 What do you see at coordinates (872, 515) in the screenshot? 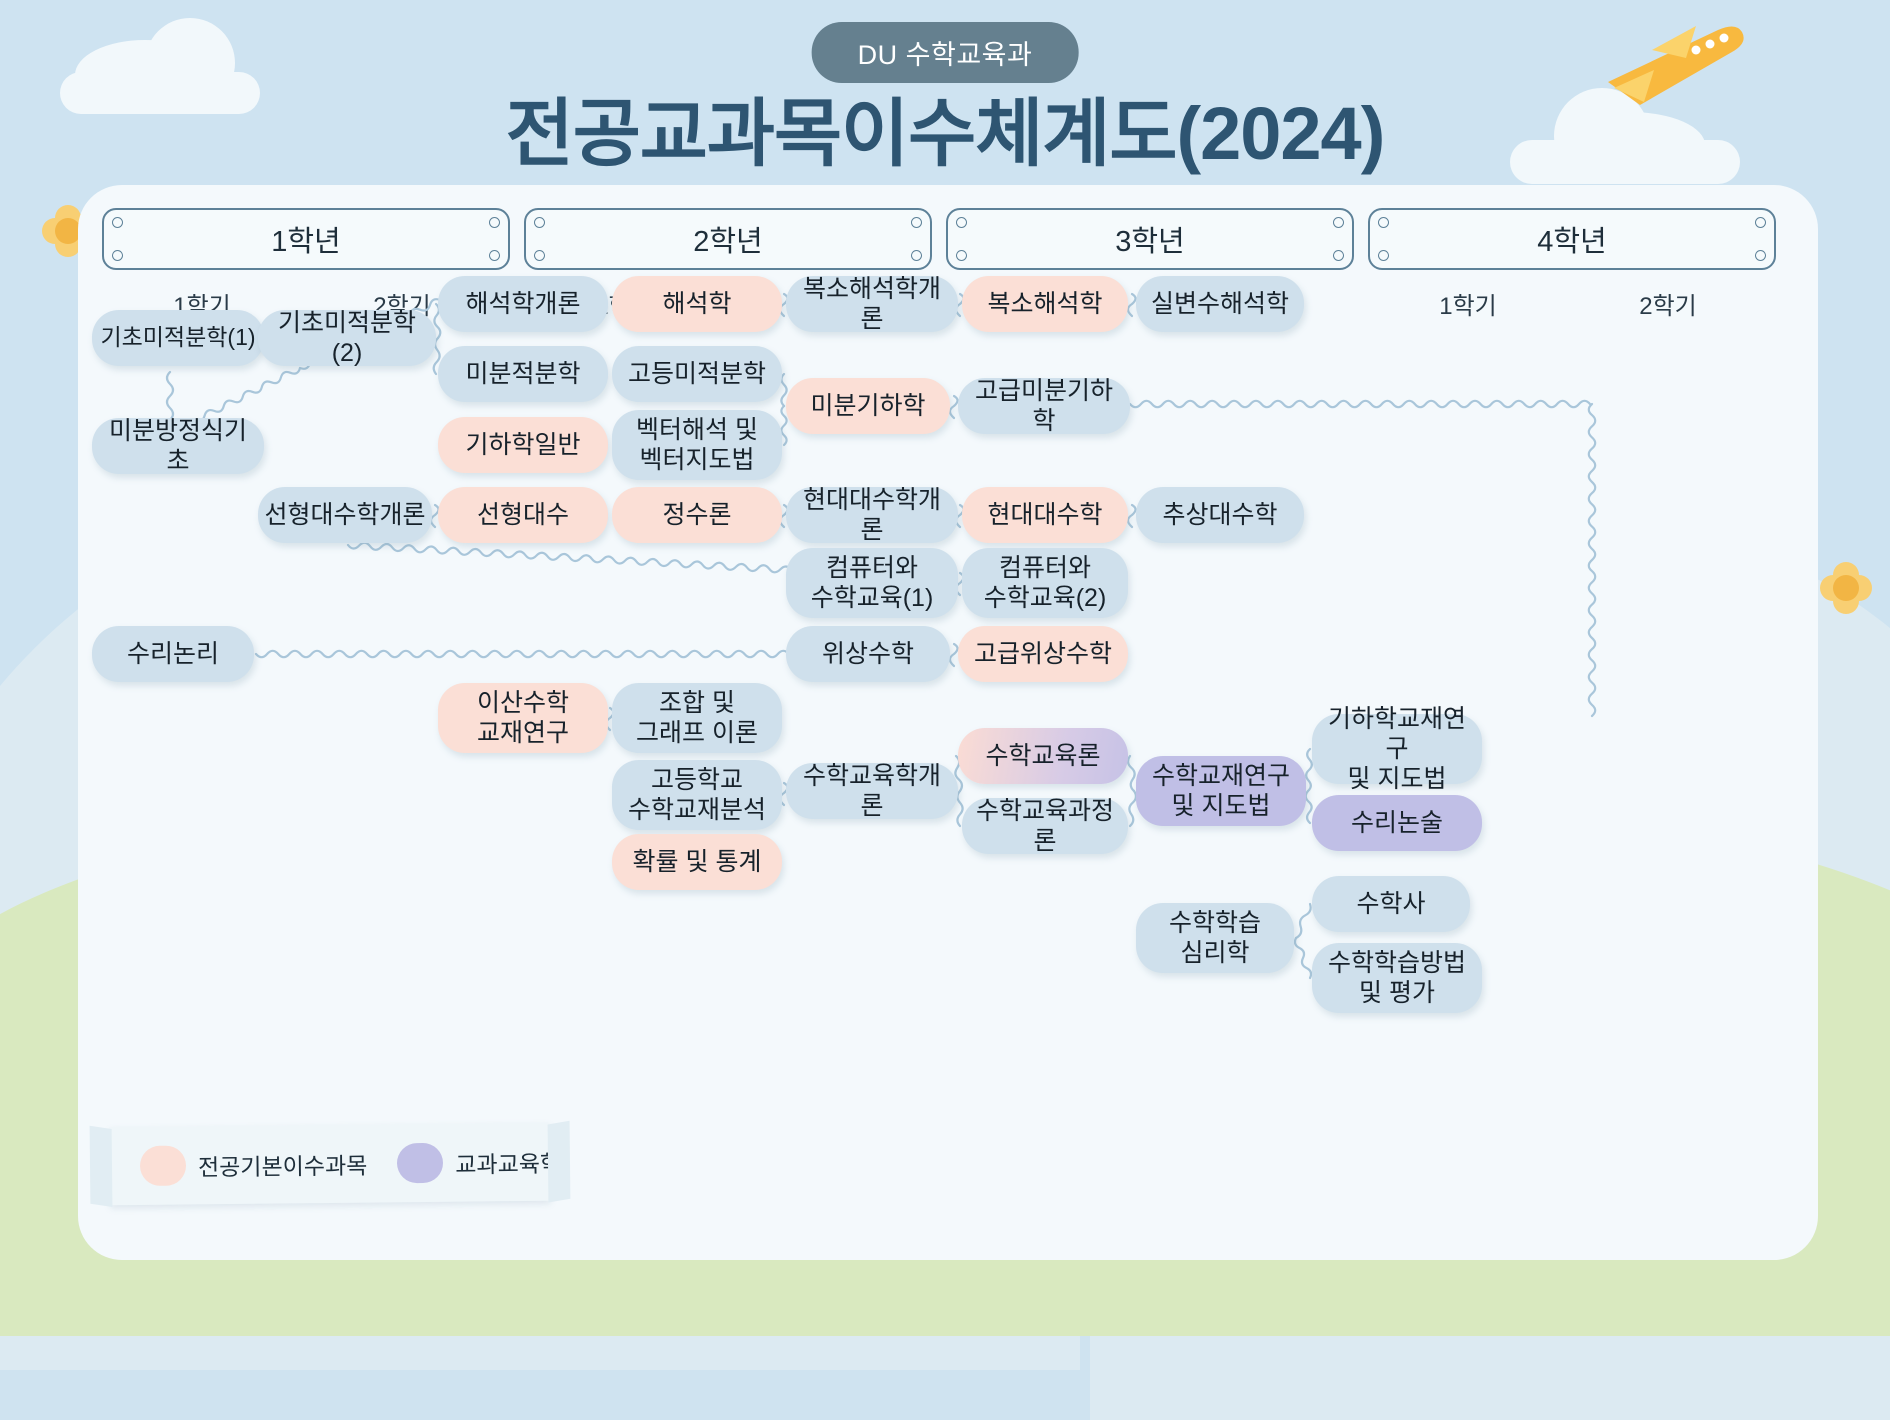
I see `course-node: 현대대수학개론` at bounding box center [872, 515].